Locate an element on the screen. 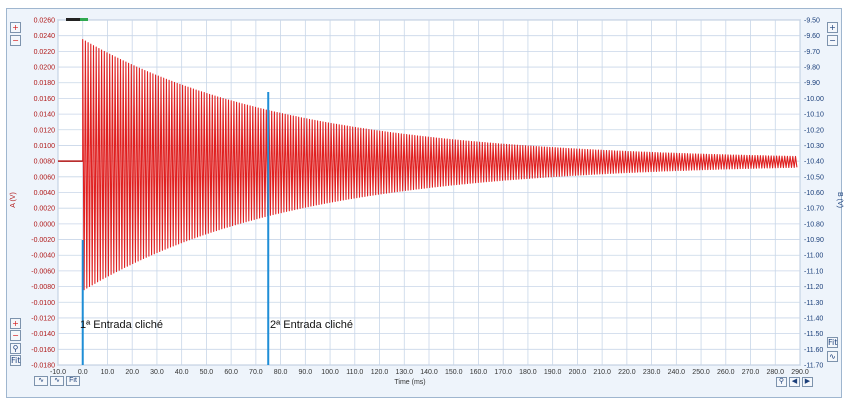  x-tick-label: 0.0 is located at coordinates (83, 372).